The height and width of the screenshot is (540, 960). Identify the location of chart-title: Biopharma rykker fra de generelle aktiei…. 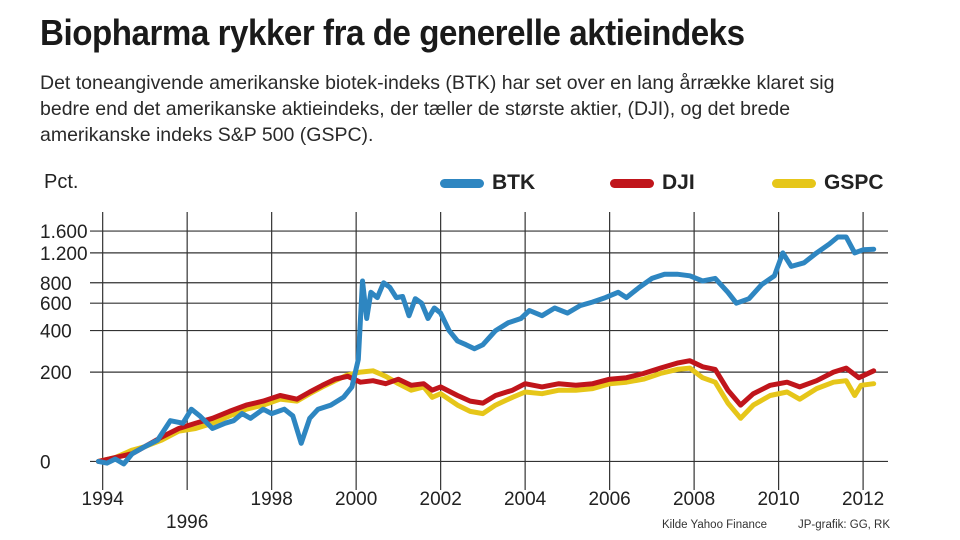
(392, 32).